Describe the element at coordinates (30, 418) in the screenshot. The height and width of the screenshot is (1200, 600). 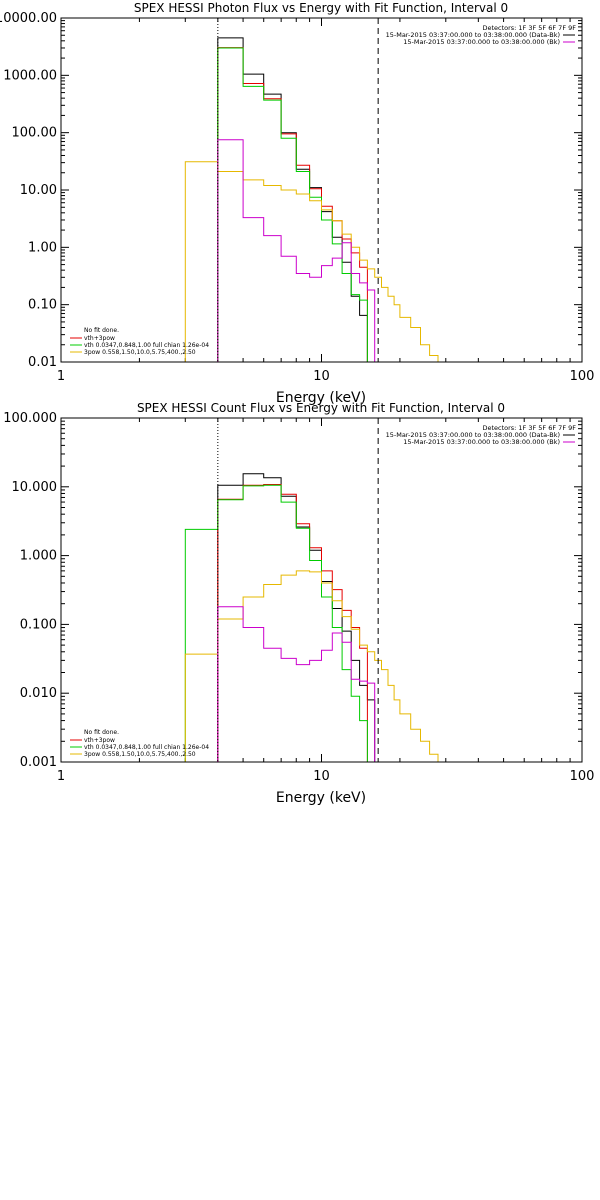
I see `count-flux-y-tick-label: 100.000` at that location.